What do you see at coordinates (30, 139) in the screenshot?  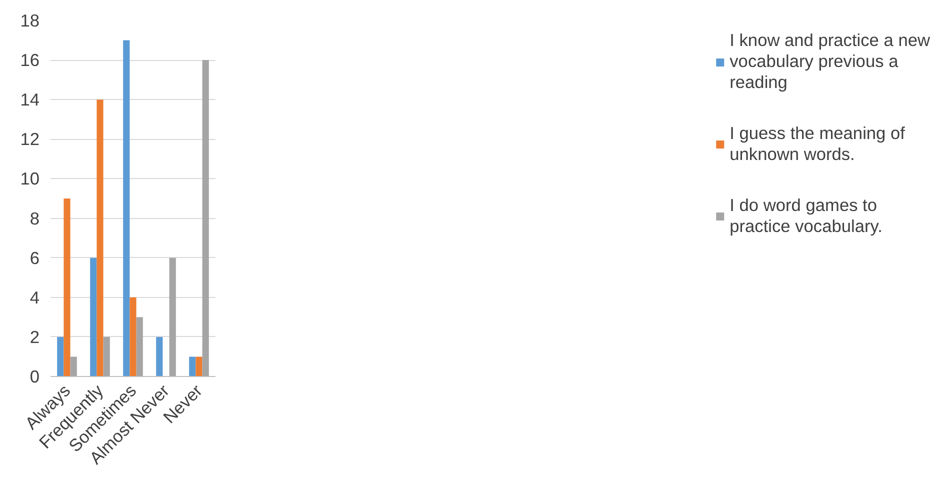 I see `y-tick-label: 12` at bounding box center [30, 139].